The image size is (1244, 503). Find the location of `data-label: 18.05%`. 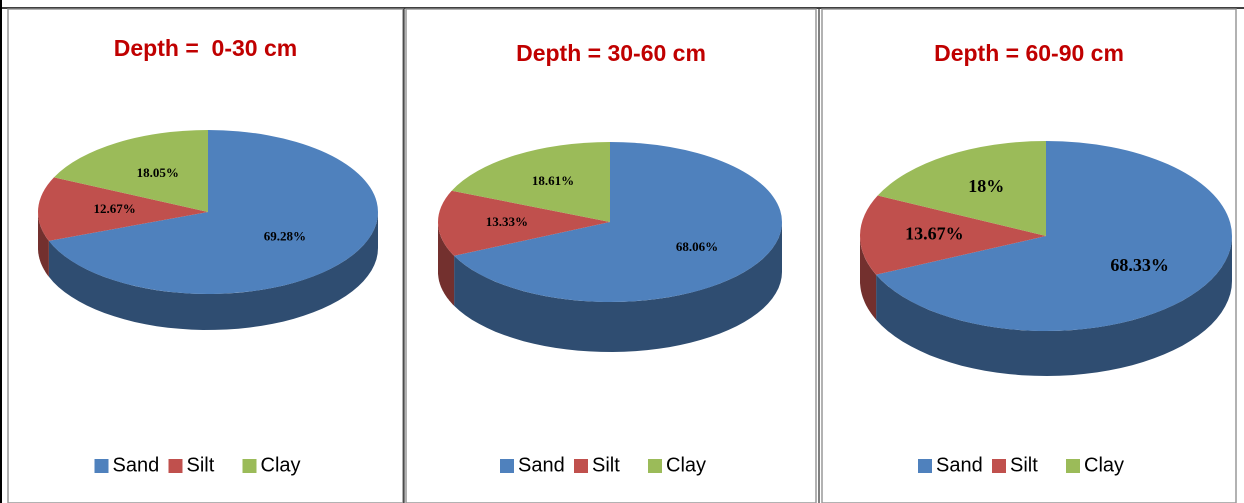

data-label: 18.05% is located at coordinates (158, 172).